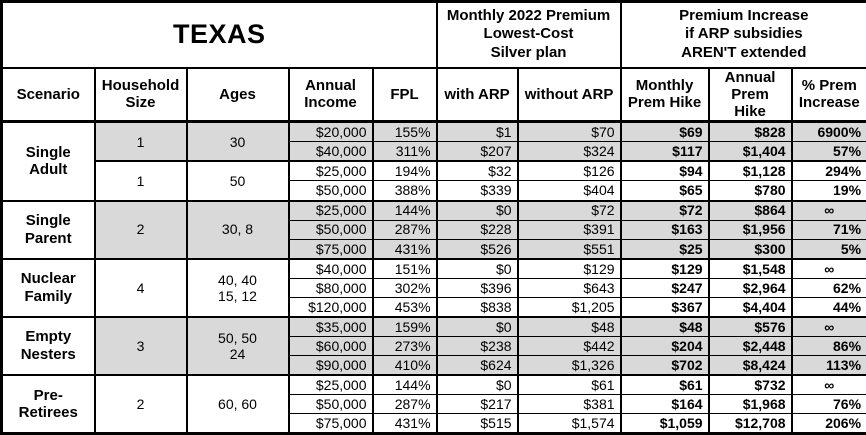  What do you see at coordinates (404, 151) in the screenshot?
I see `fpl-cell: 311%` at bounding box center [404, 151].